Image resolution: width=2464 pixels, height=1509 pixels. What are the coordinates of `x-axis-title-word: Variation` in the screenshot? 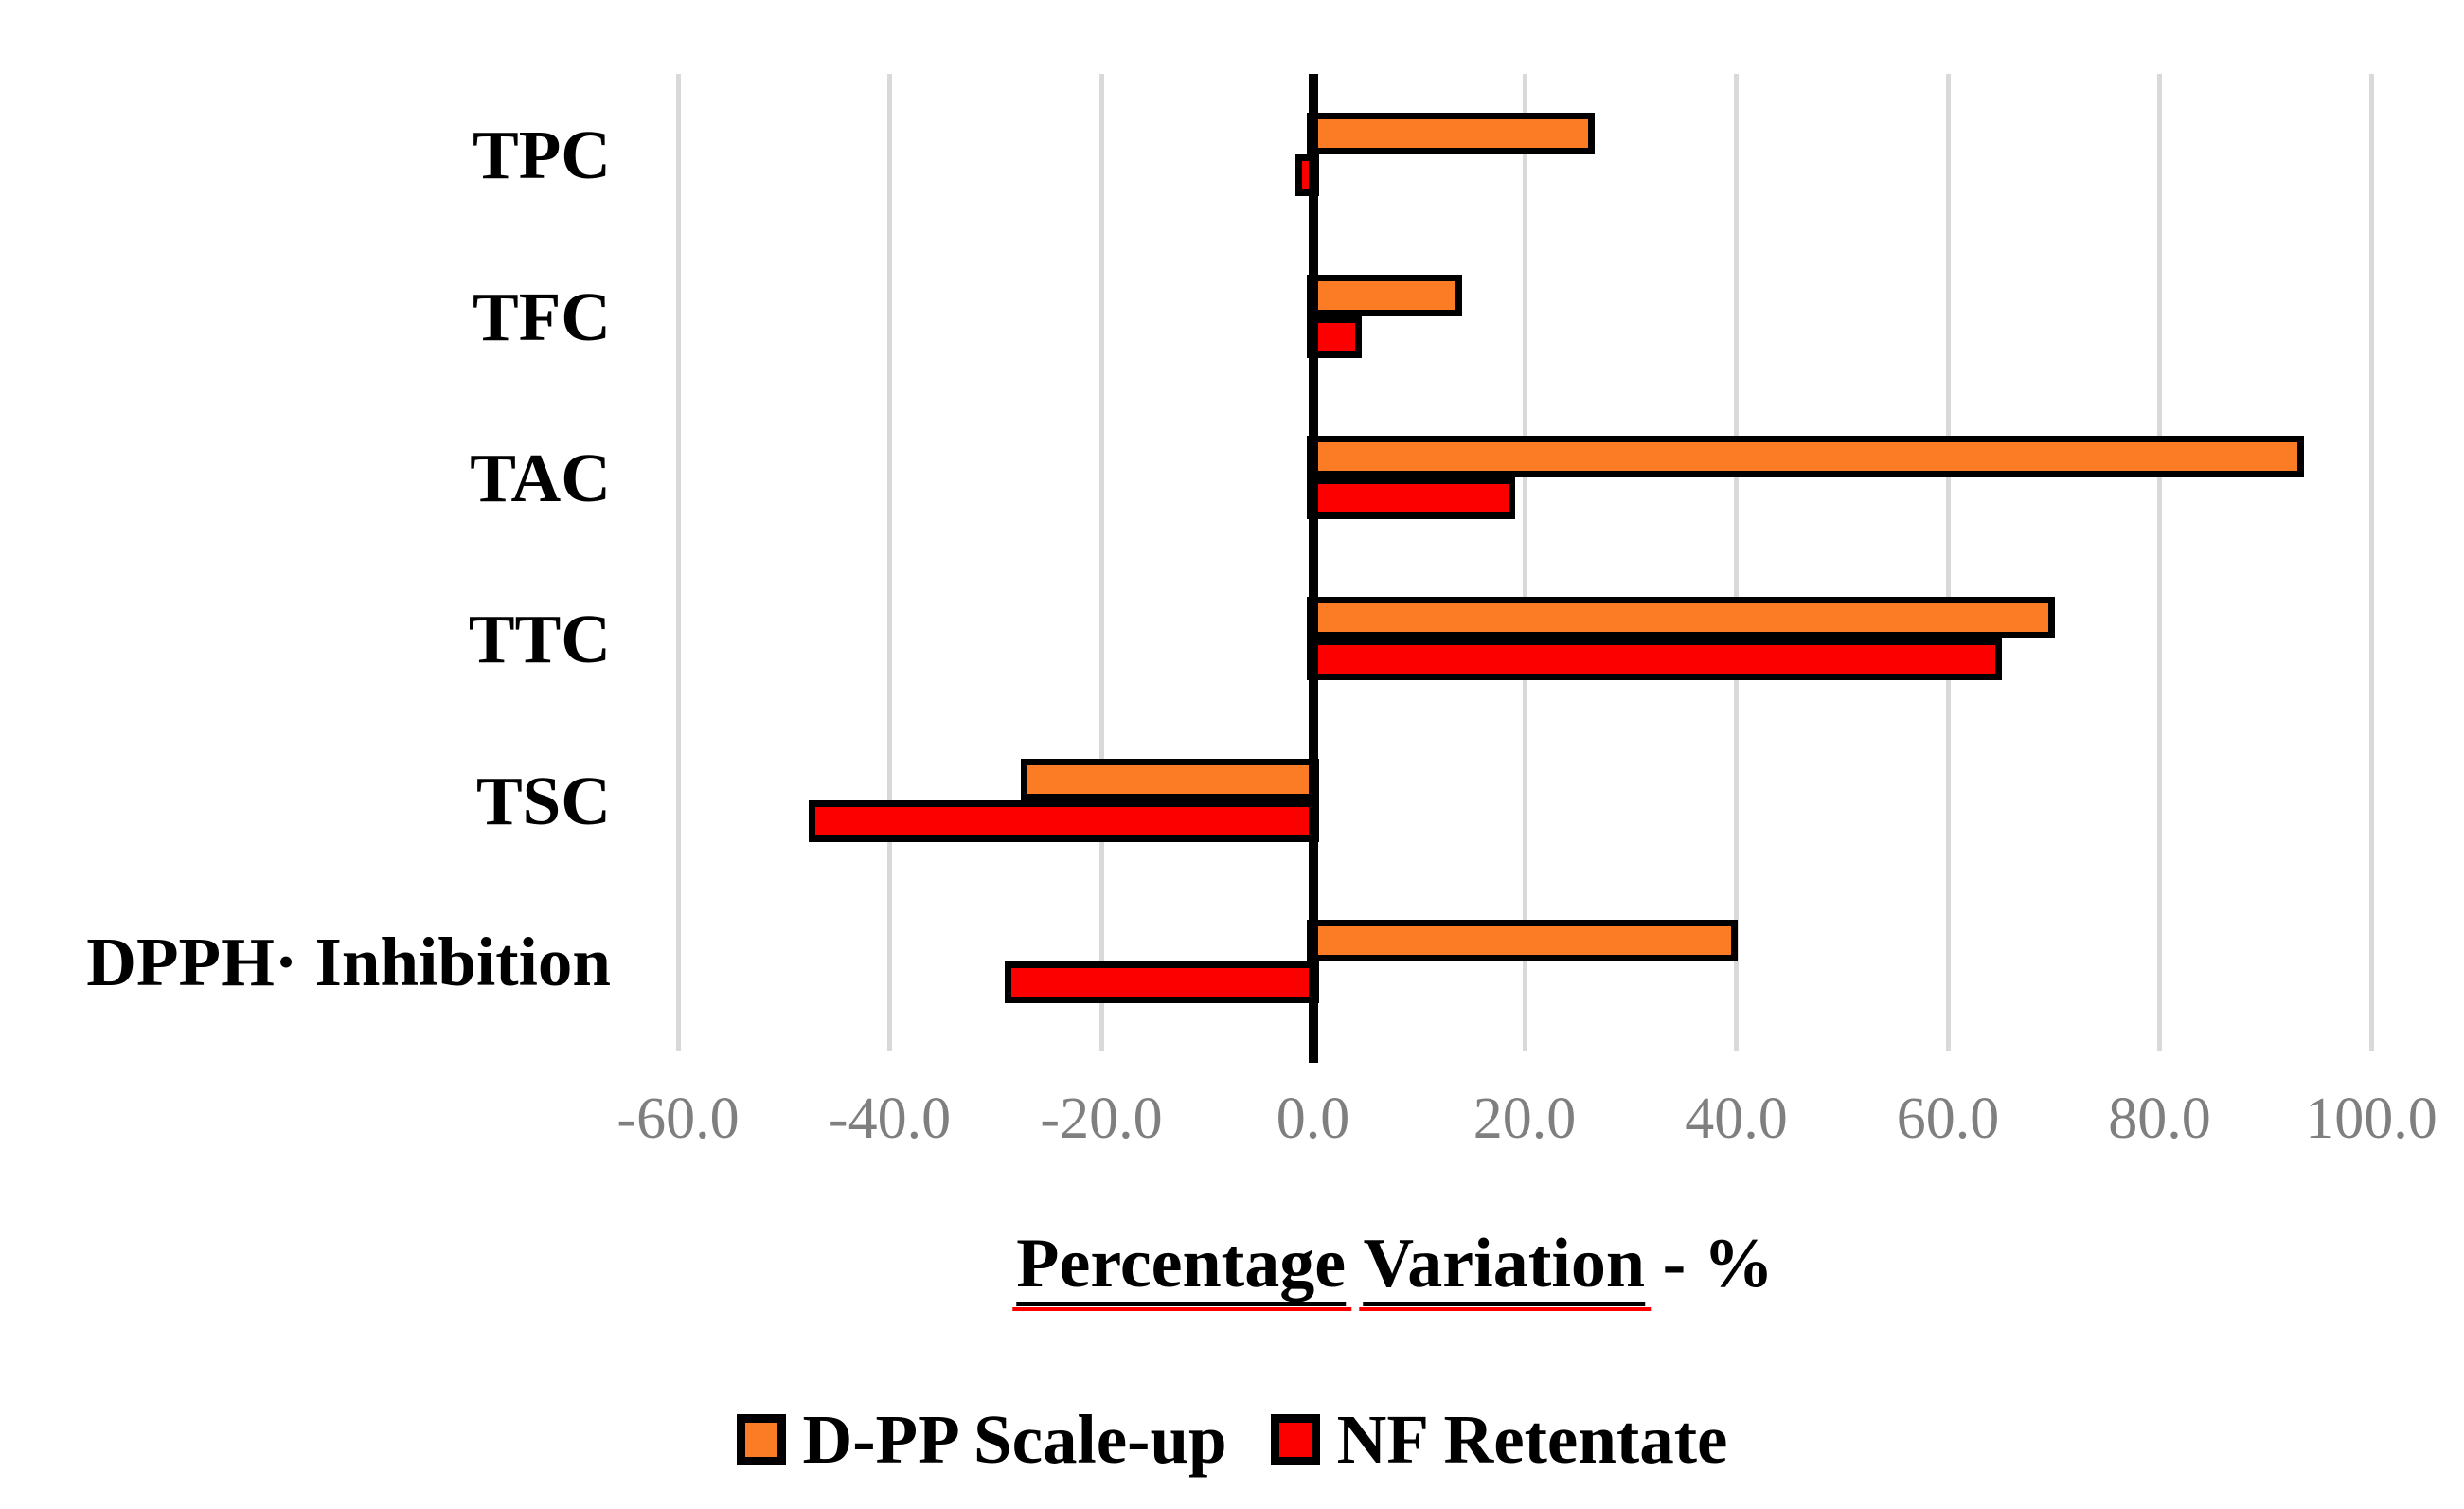 It's located at (1505, 1270).